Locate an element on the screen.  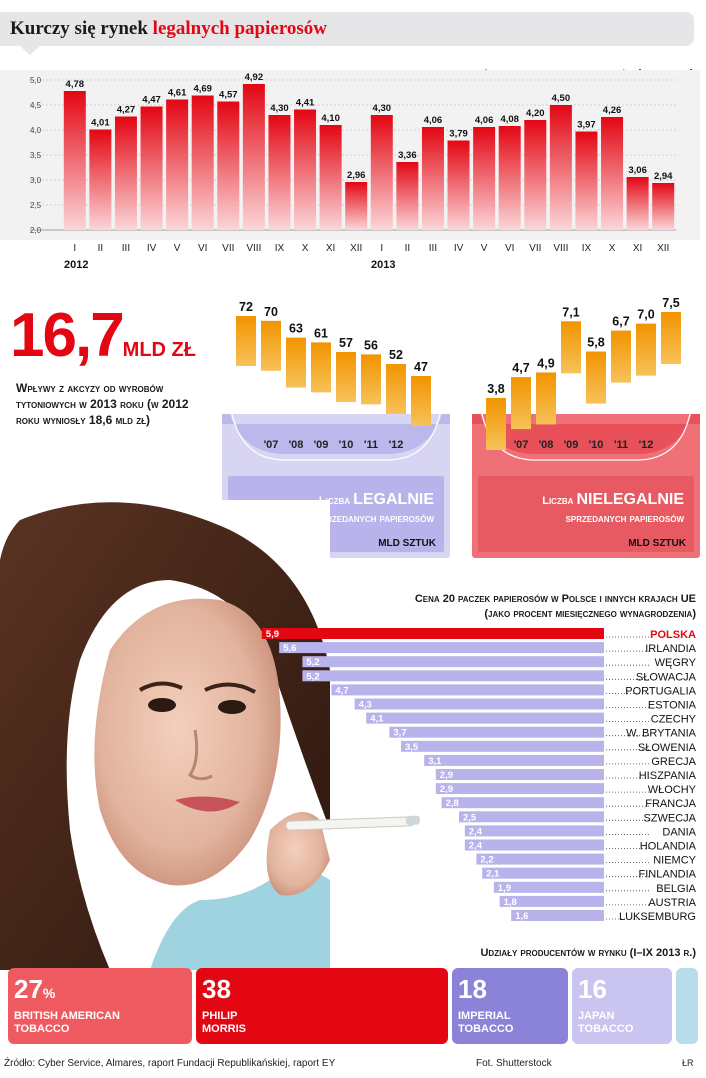
pack-unit: MLD SZTUK is located at coordinates (657, 543).